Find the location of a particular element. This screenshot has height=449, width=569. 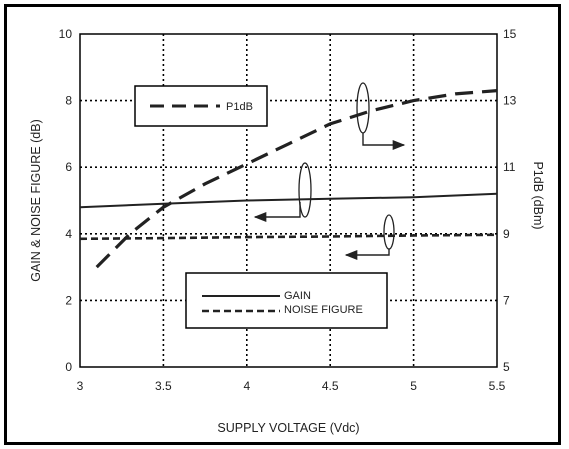

y-left-tick-label: 0 is located at coordinates (68, 367).